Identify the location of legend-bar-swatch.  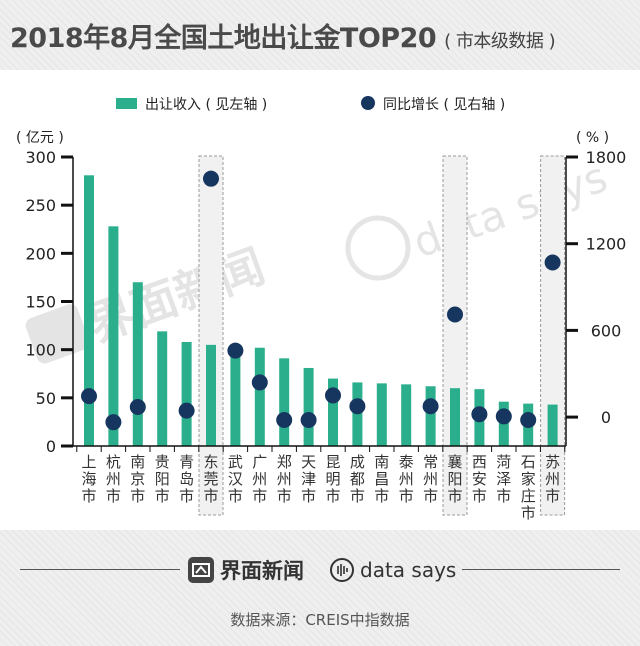
(126, 103).